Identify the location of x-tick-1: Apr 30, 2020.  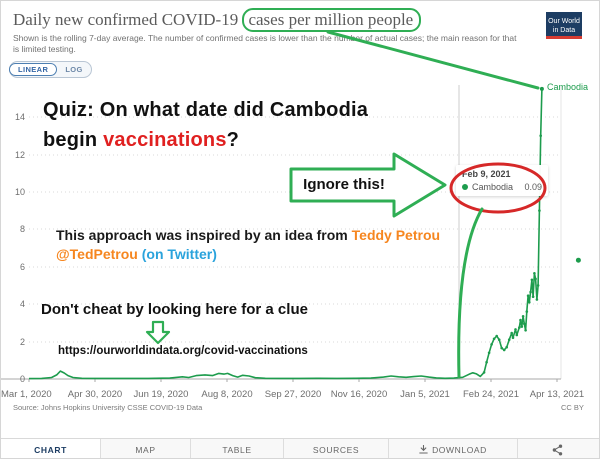
(95, 394).